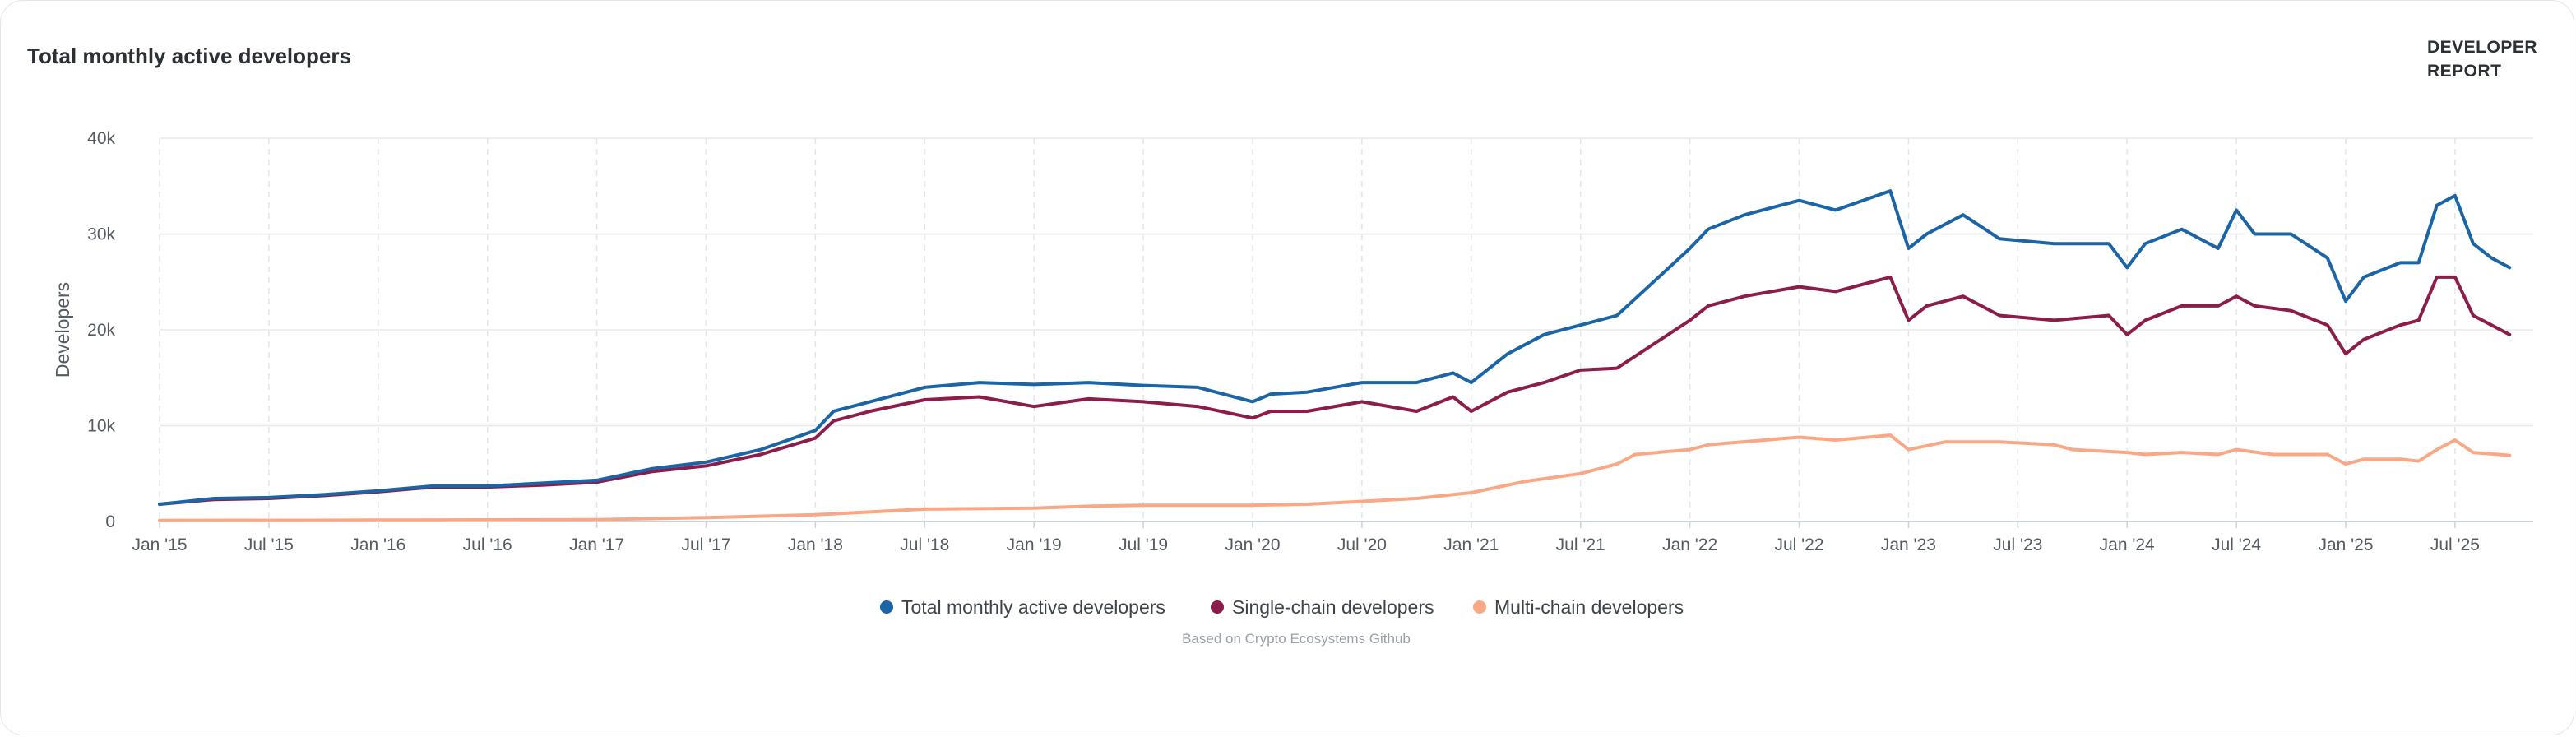  I want to click on x-tick-label: Jul '24, so click(2237, 545).